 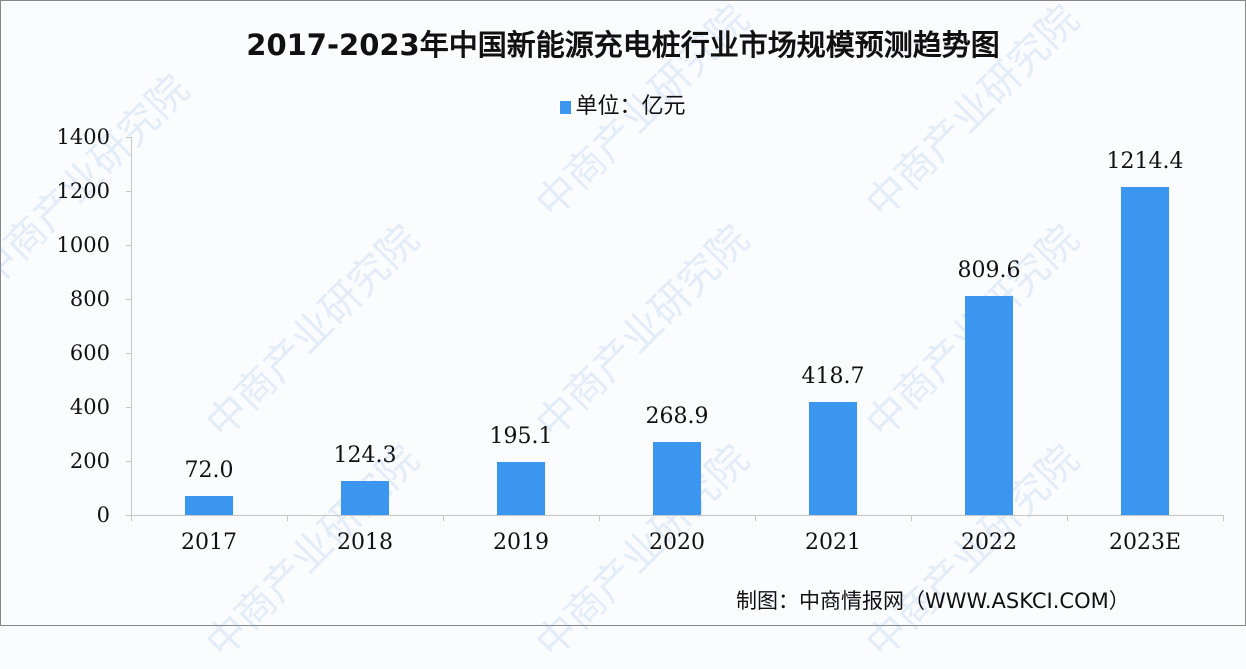 What do you see at coordinates (365, 542) in the screenshot?
I see `x-tick-label: 2018` at bounding box center [365, 542].